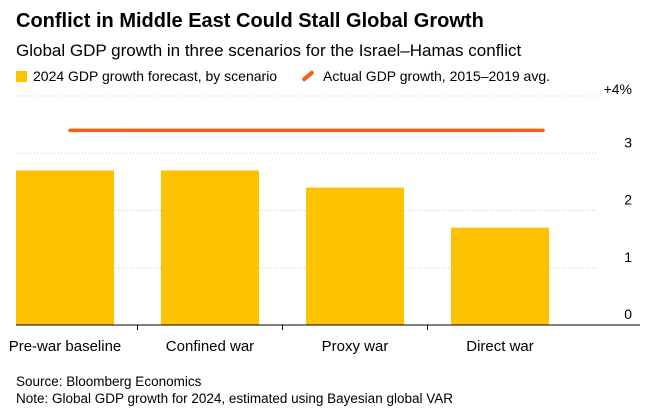 The height and width of the screenshot is (415, 659). What do you see at coordinates (628, 142) in the screenshot?
I see `y-tick-label: 3` at bounding box center [628, 142].